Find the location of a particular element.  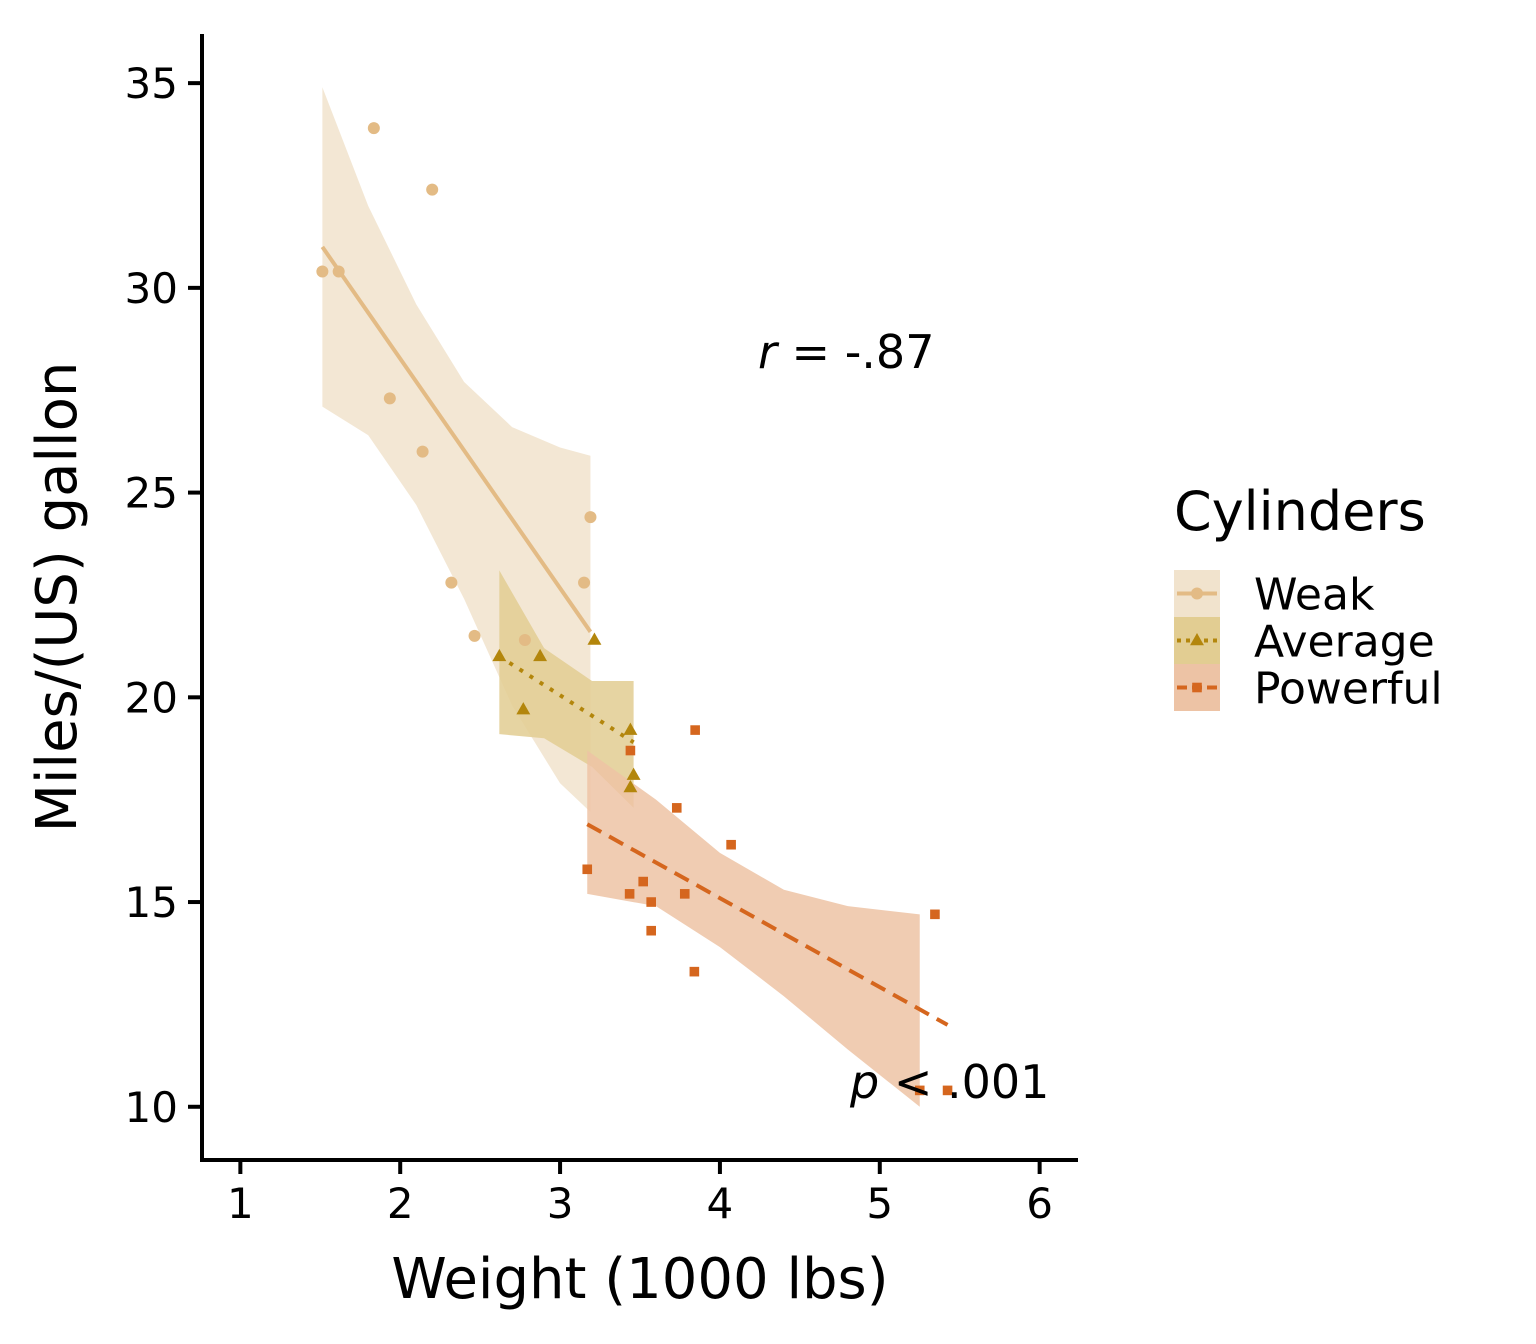

y-tick-label: 30 is located at coordinates (151, 288).